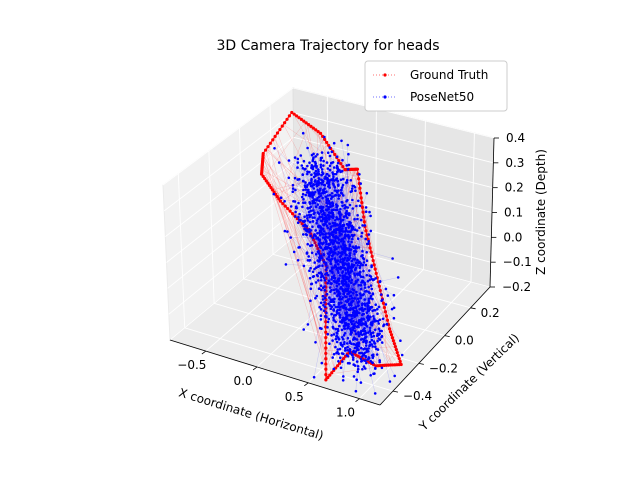 The width and height of the screenshot is (640, 484). Describe the element at coordinates (436, 86) in the screenshot. I see `legend: Ground Truth PoseNet50` at that location.